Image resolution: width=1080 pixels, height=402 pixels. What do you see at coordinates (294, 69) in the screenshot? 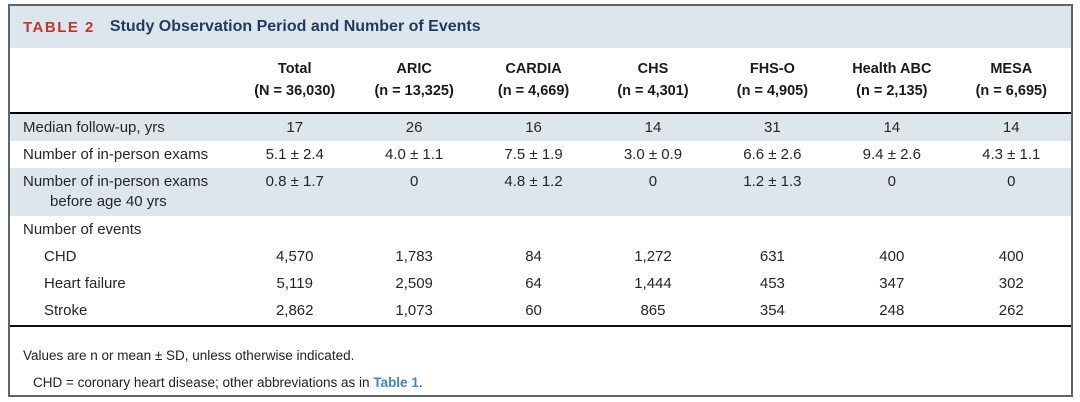
I see `column-name: Total` at bounding box center [294, 69].